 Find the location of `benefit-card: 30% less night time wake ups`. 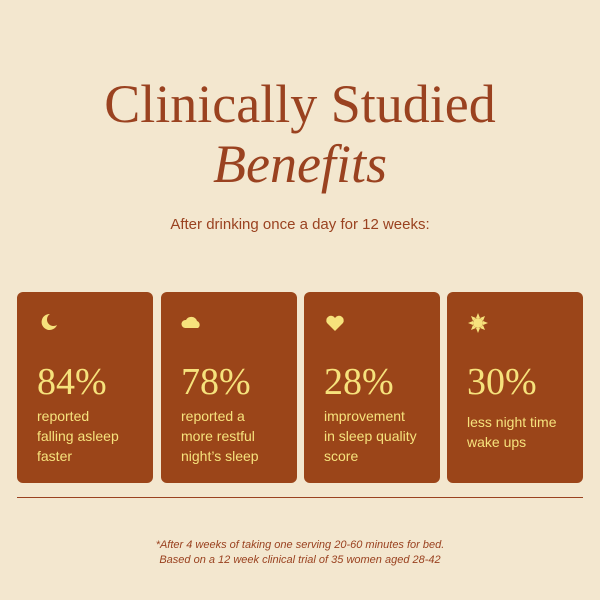

benefit-card: 30% less night time wake ups is located at coordinates (515, 387).